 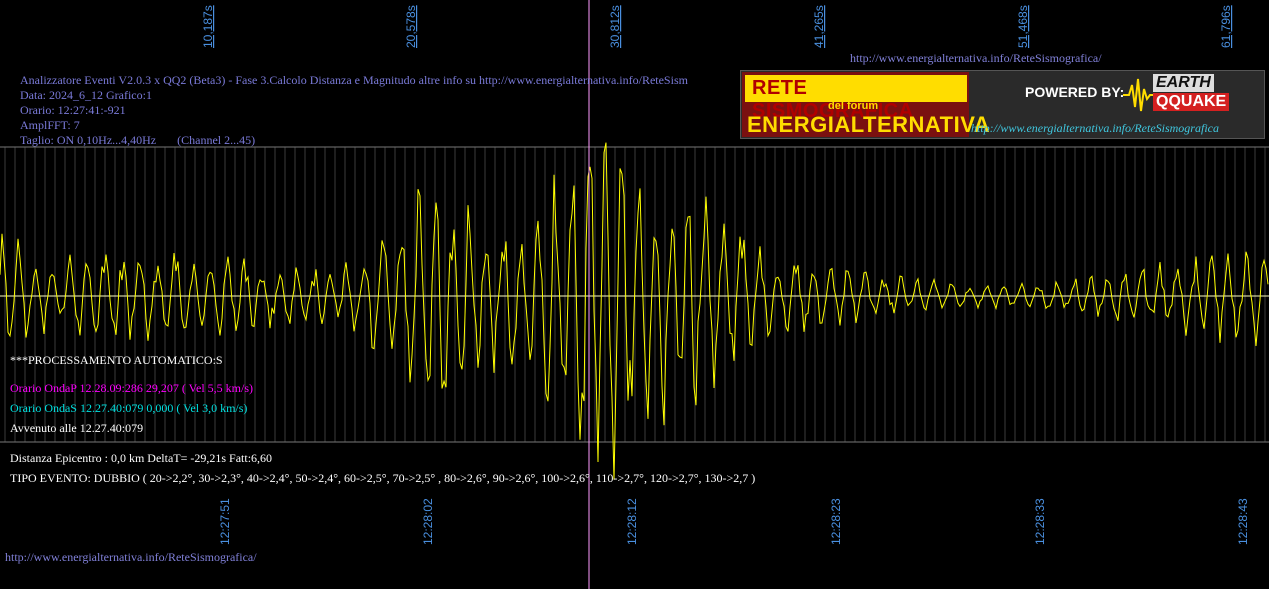 What do you see at coordinates (411, 26) in the screenshot?
I see `top-tick-label: 20,578s` at bounding box center [411, 26].